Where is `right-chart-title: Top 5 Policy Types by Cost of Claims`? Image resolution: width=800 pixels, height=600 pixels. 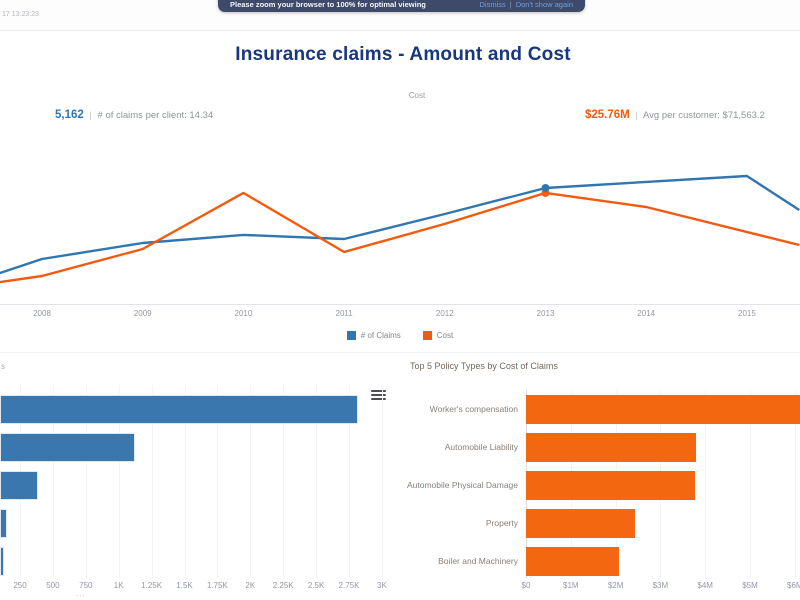 right-chart-title: Top 5 Policy Types by Cost of Claims is located at coordinates (484, 366).